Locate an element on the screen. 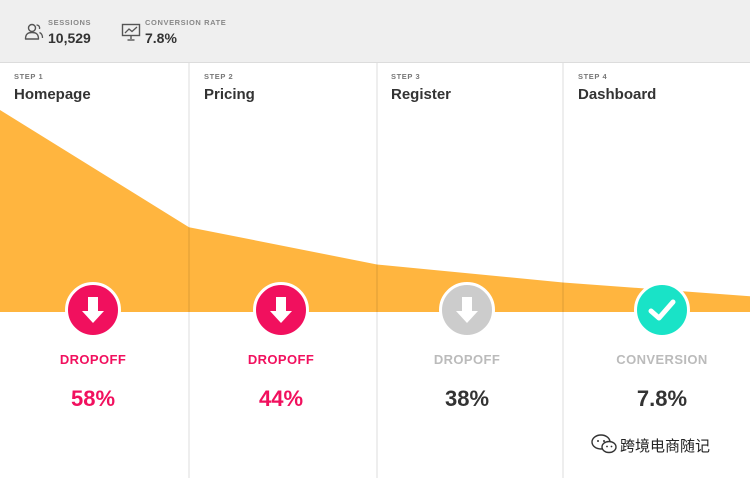 The width and height of the screenshot is (750, 478). conversion-badge is located at coordinates (662, 310).